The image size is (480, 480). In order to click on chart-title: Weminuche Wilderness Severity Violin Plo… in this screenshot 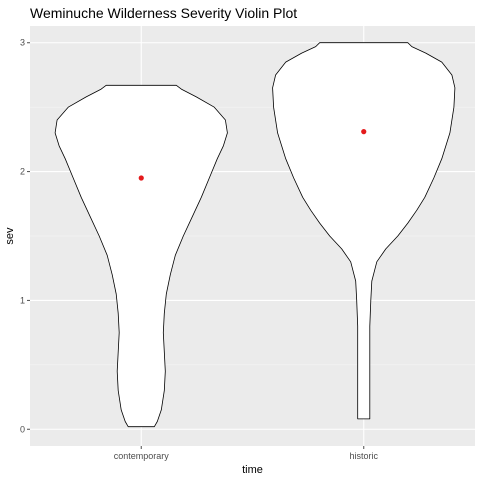, I will do `click(163, 13)`.